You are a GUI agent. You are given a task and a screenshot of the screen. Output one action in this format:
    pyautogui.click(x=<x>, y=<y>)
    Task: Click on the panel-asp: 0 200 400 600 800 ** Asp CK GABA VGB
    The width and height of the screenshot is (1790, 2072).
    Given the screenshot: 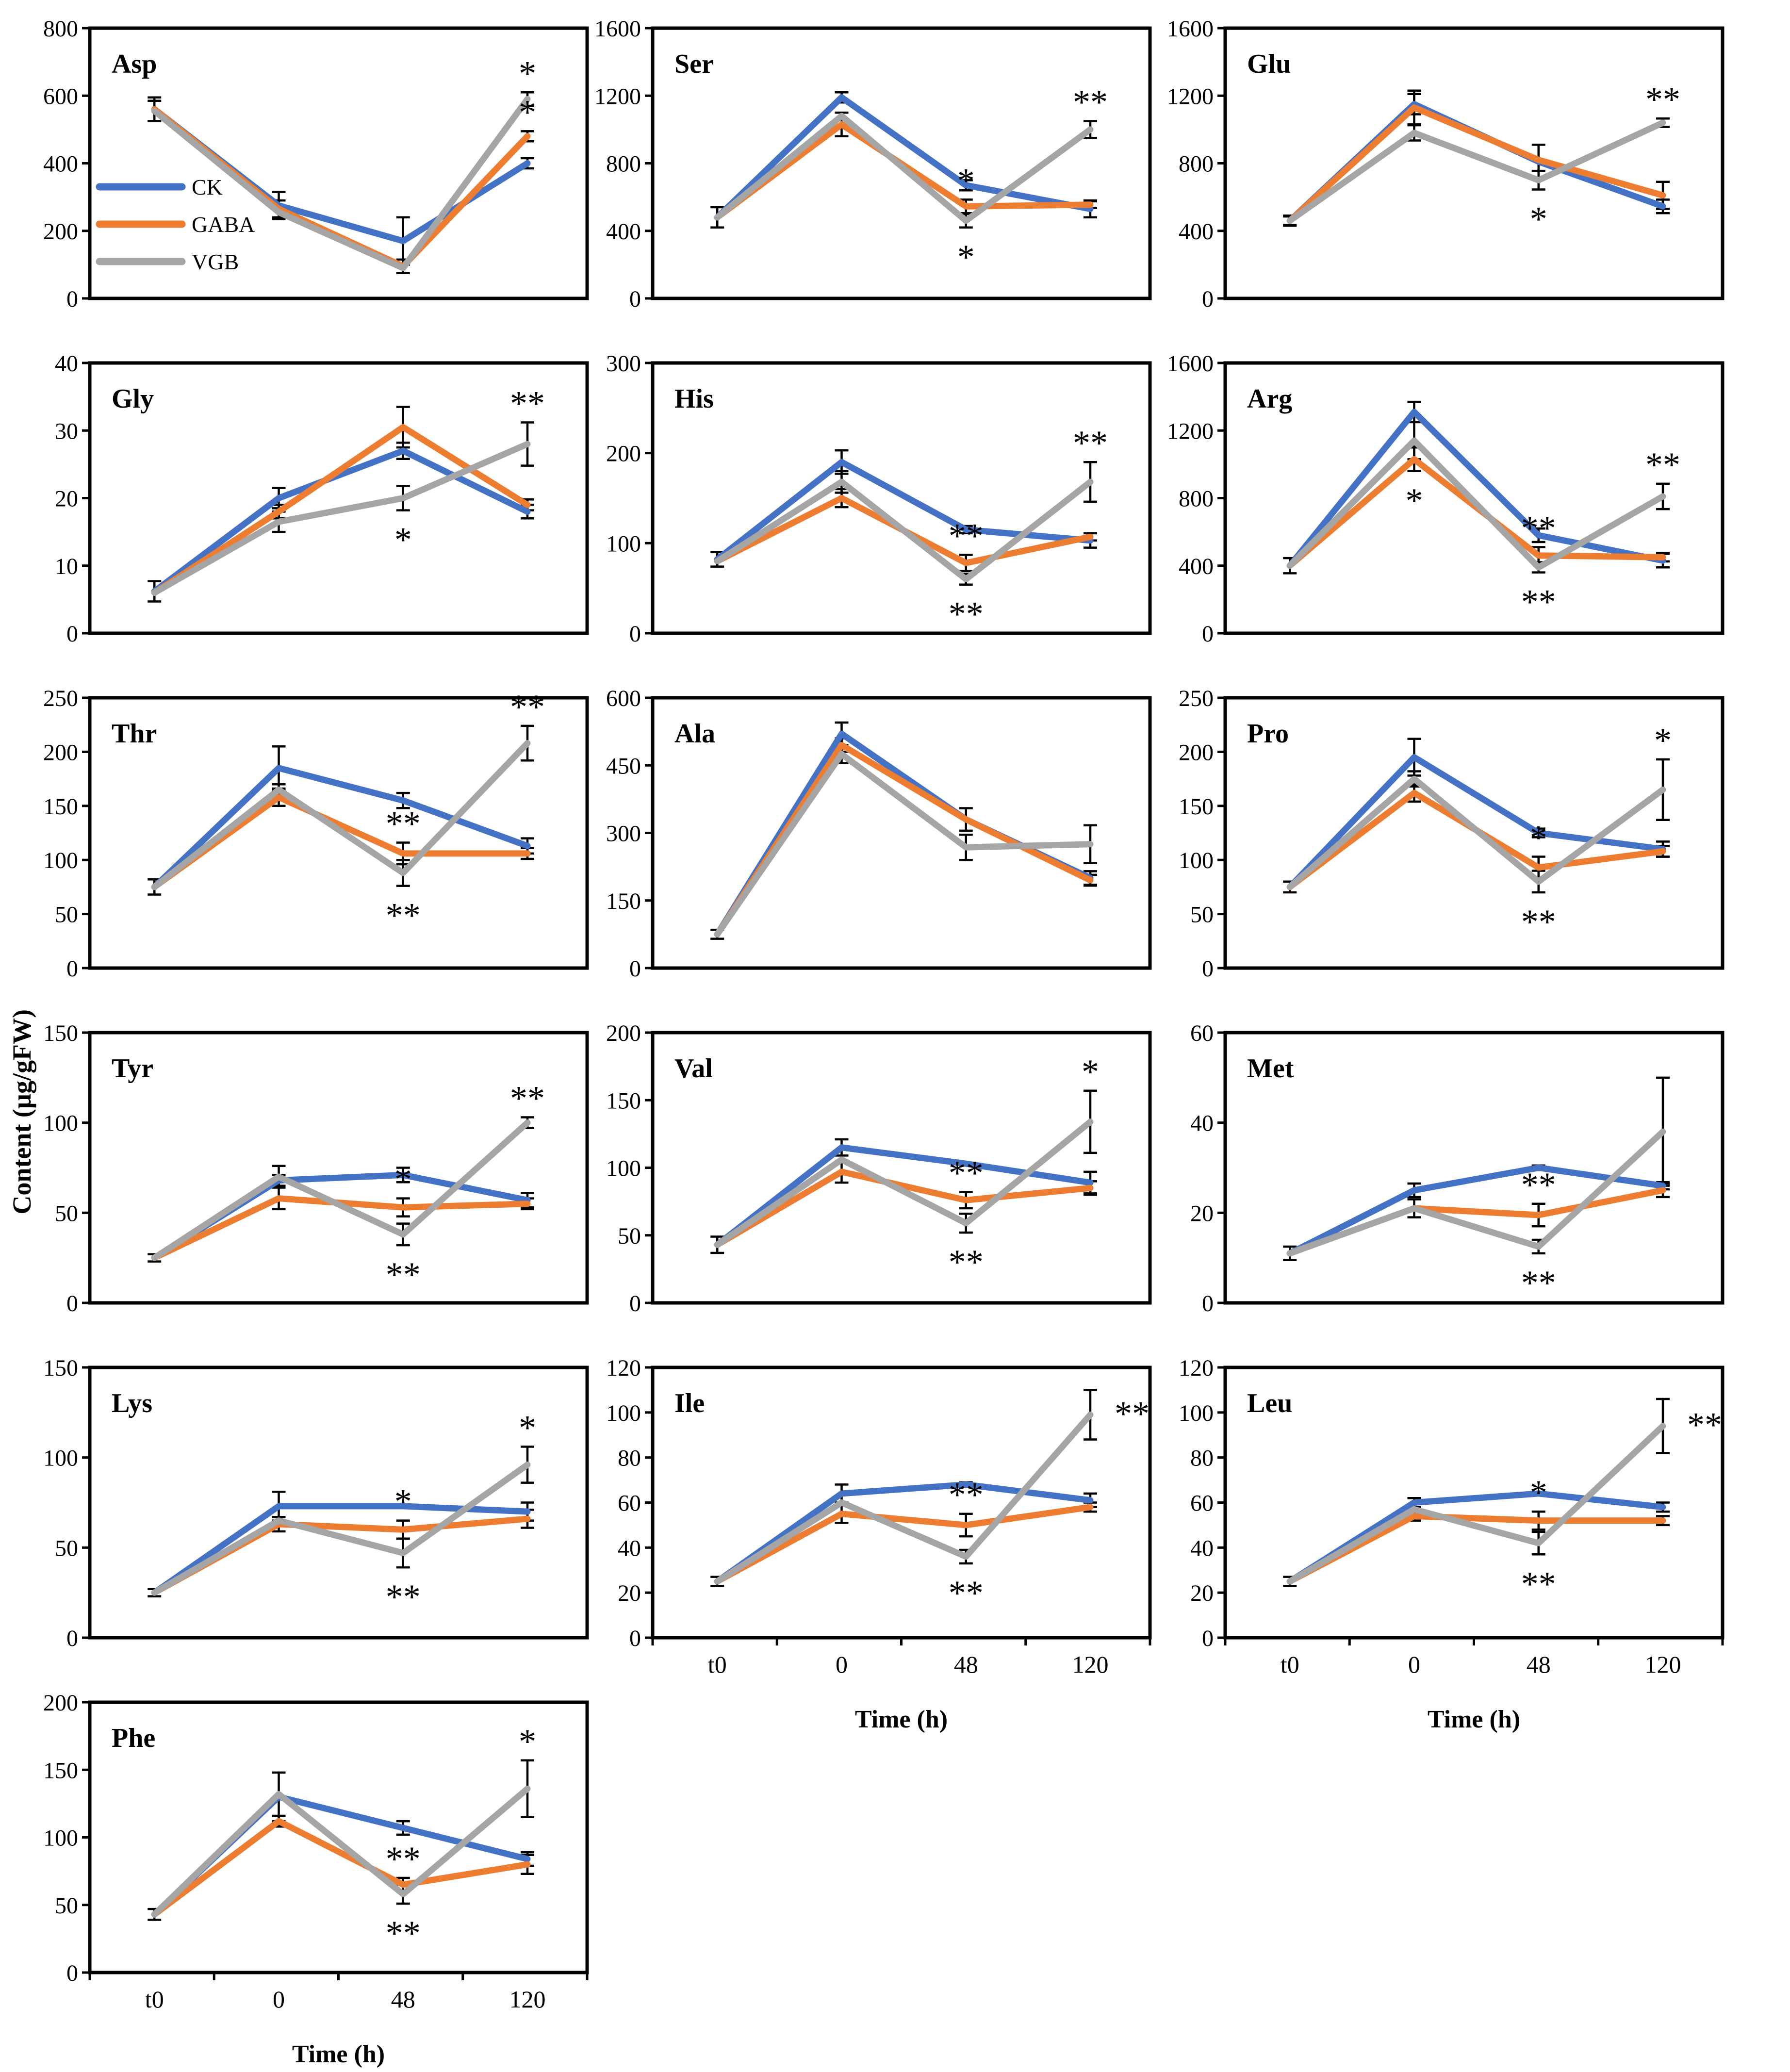 What is the action you would take?
    pyautogui.click(x=316, y=164)
    